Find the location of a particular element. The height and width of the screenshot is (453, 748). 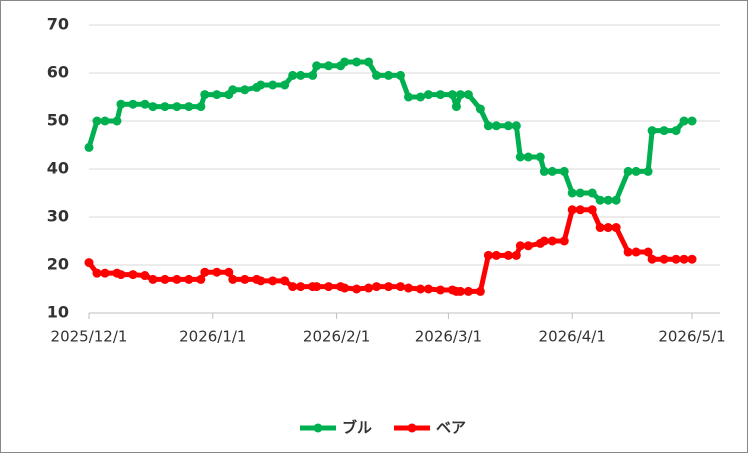

y-tick-label: 40 is located at coordinates (58, 168).